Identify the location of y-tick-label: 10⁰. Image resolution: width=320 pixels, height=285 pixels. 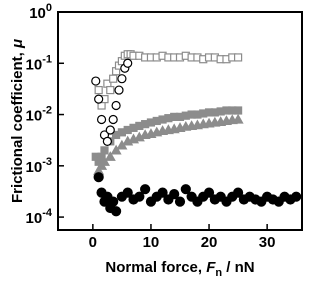
(40, 12).